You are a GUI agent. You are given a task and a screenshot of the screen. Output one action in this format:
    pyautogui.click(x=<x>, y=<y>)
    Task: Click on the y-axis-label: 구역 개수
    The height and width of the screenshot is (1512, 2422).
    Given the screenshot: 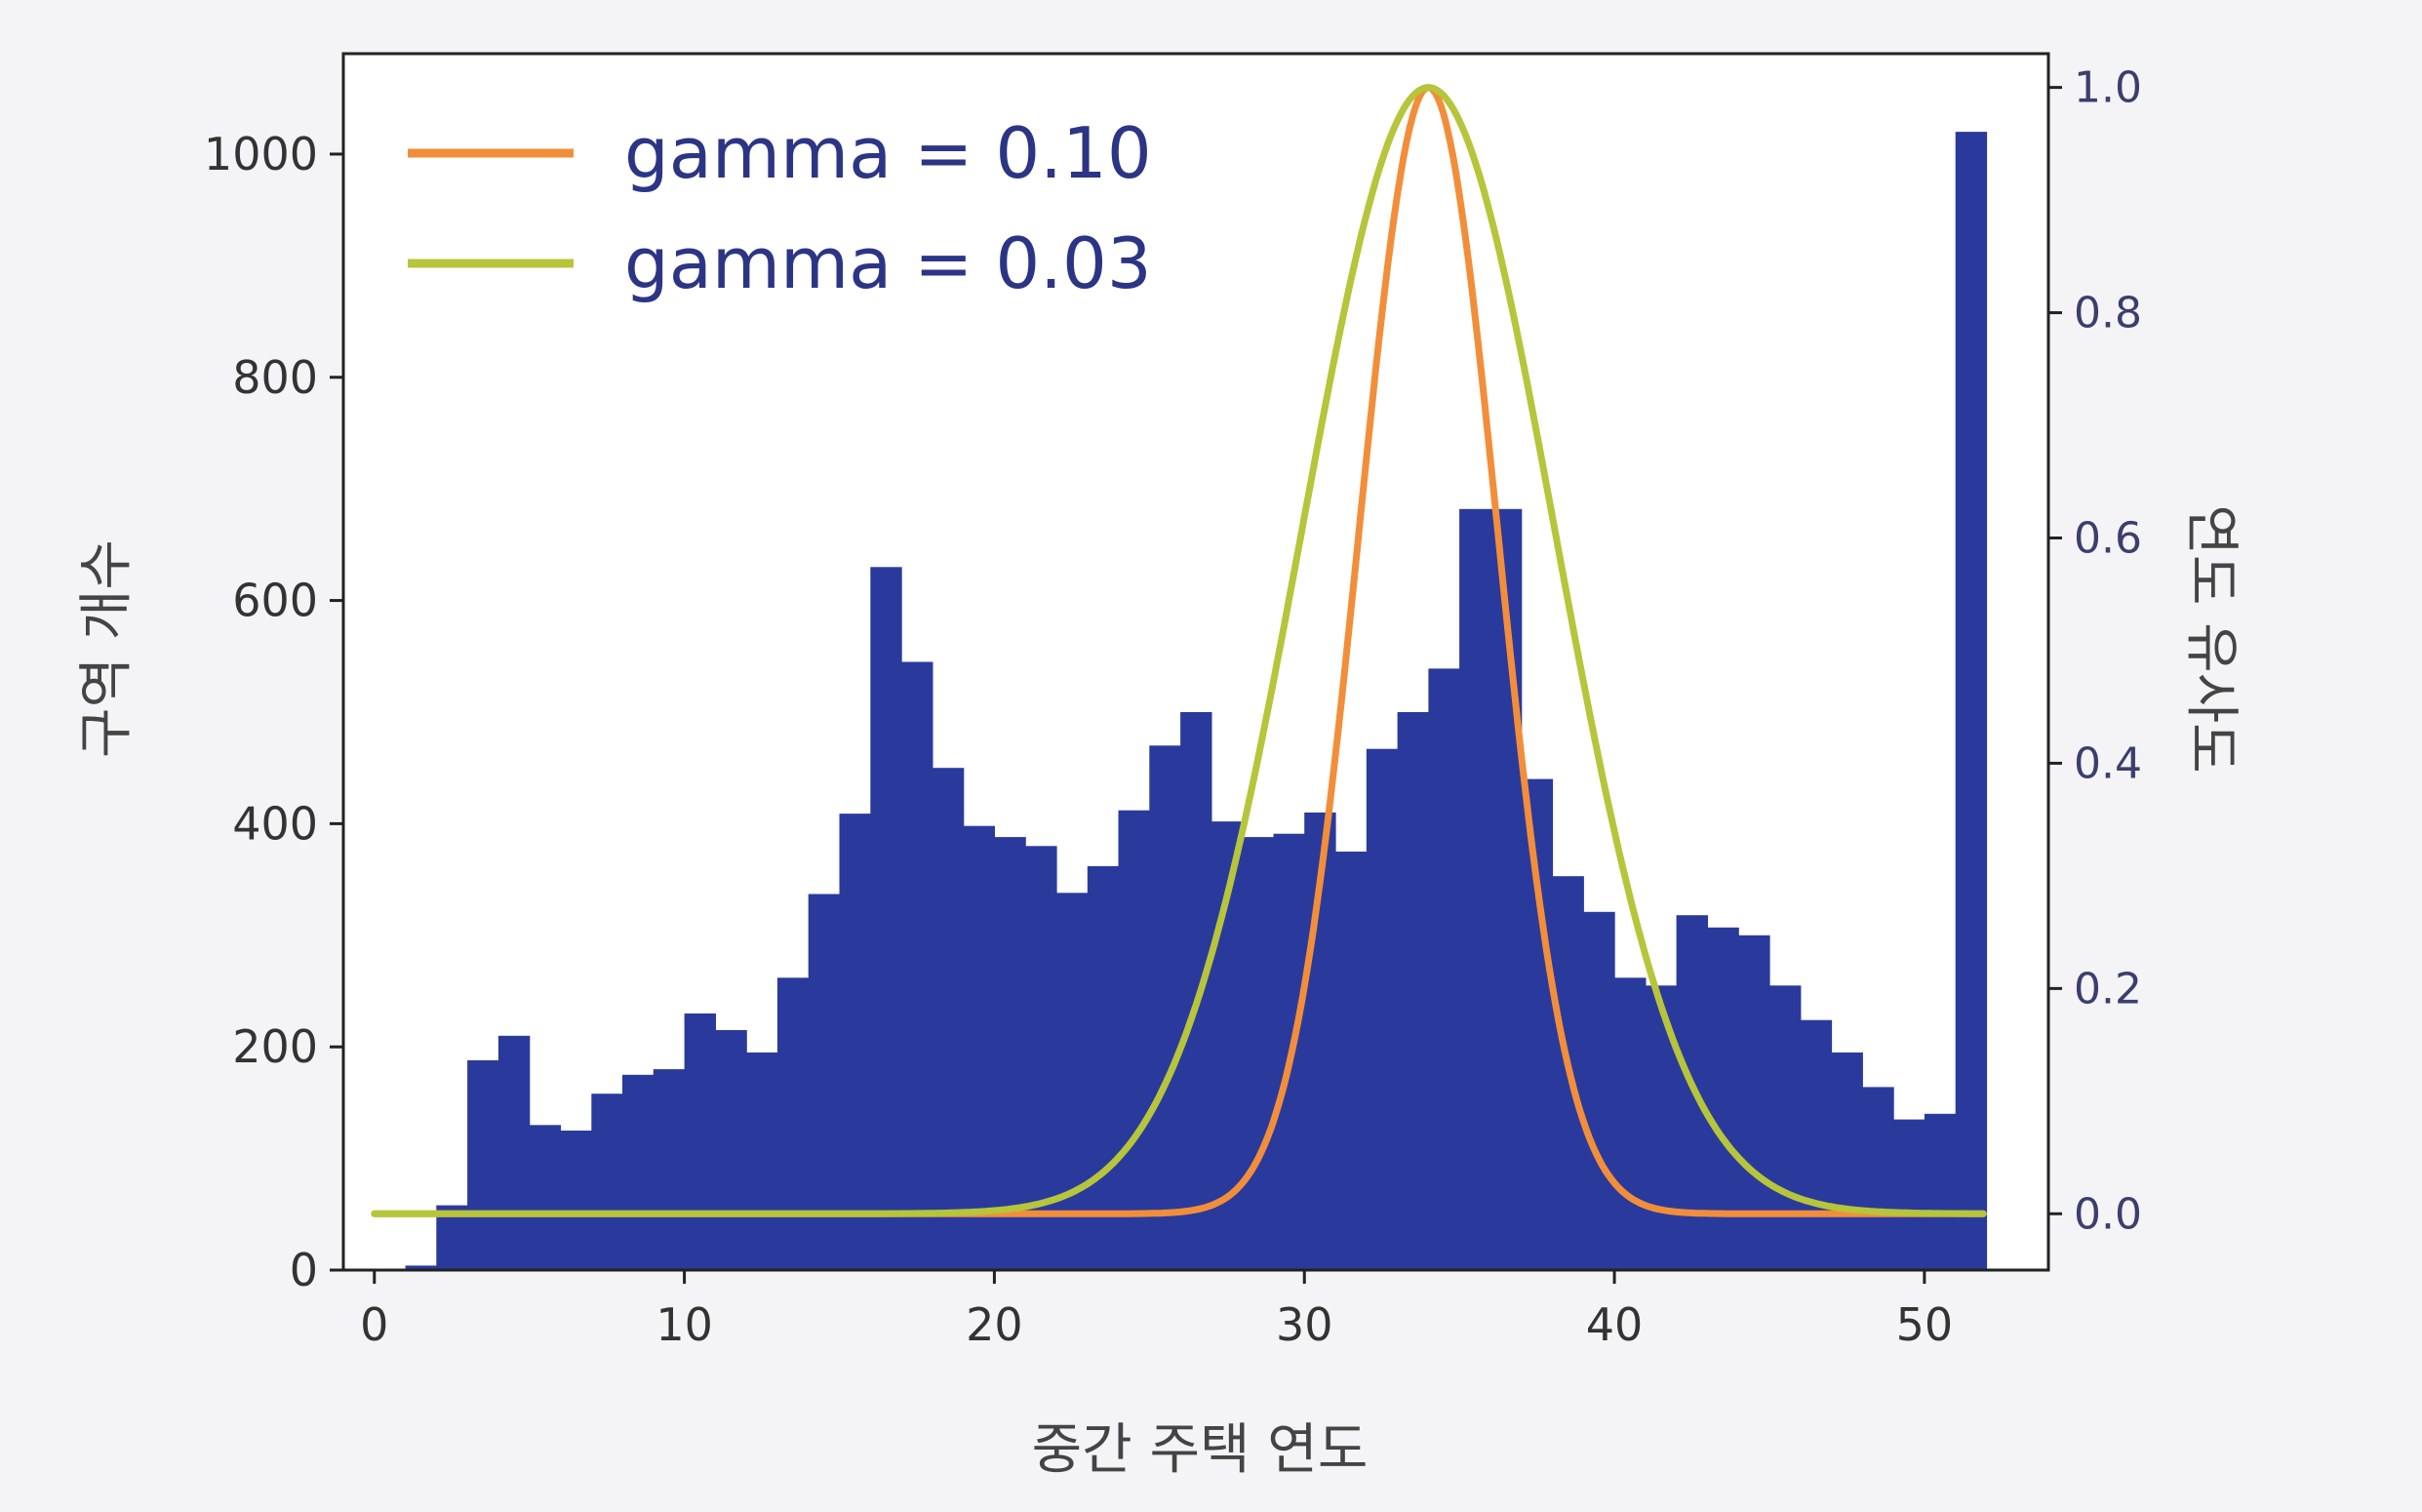 What is the action you would take?
    pyautogui.click(x=107, y=648)
    